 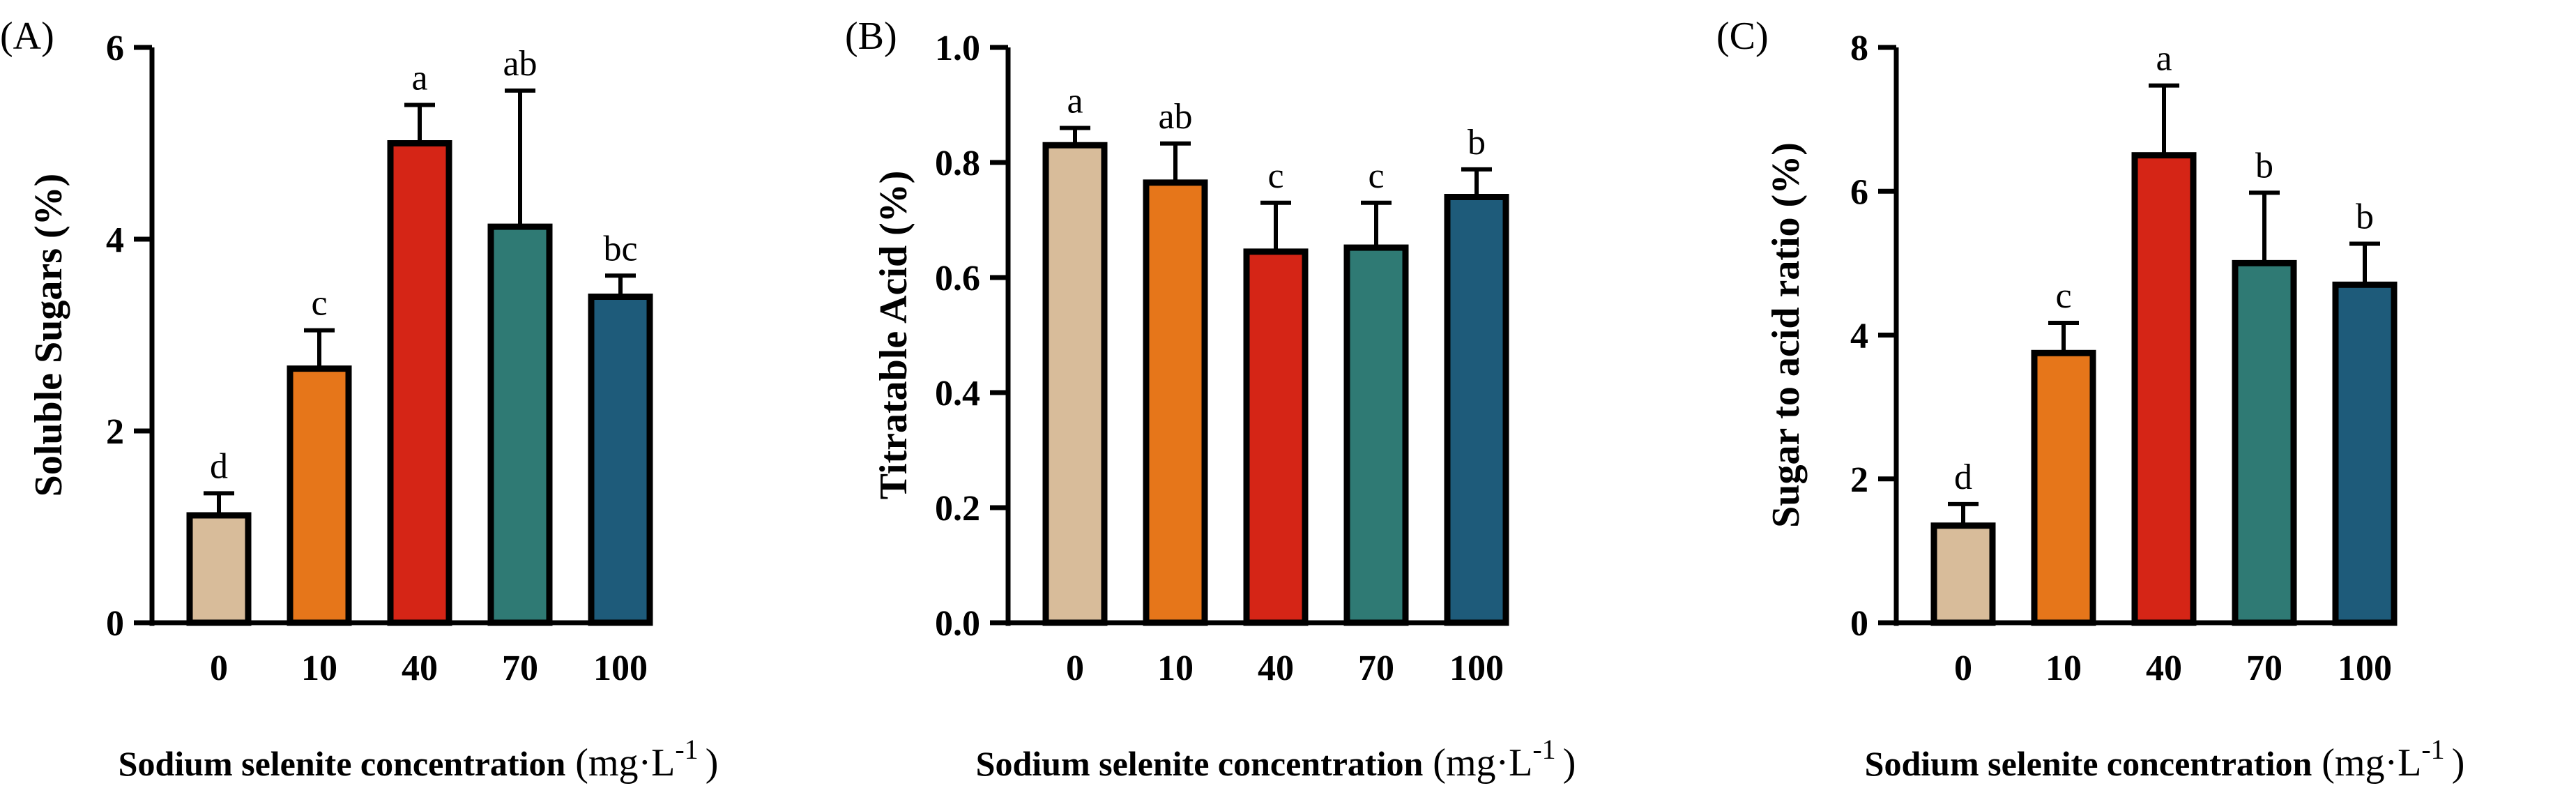 What do you see at coordinates (871, 36) in the screenshot?
I see `panel-label: (B)` at bounding box center [871, 36].